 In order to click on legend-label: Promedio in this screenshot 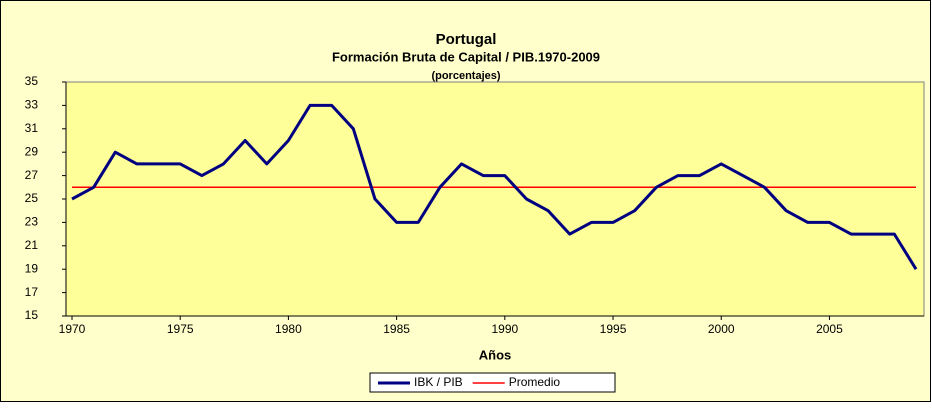, I will do `click(535, 382)`.